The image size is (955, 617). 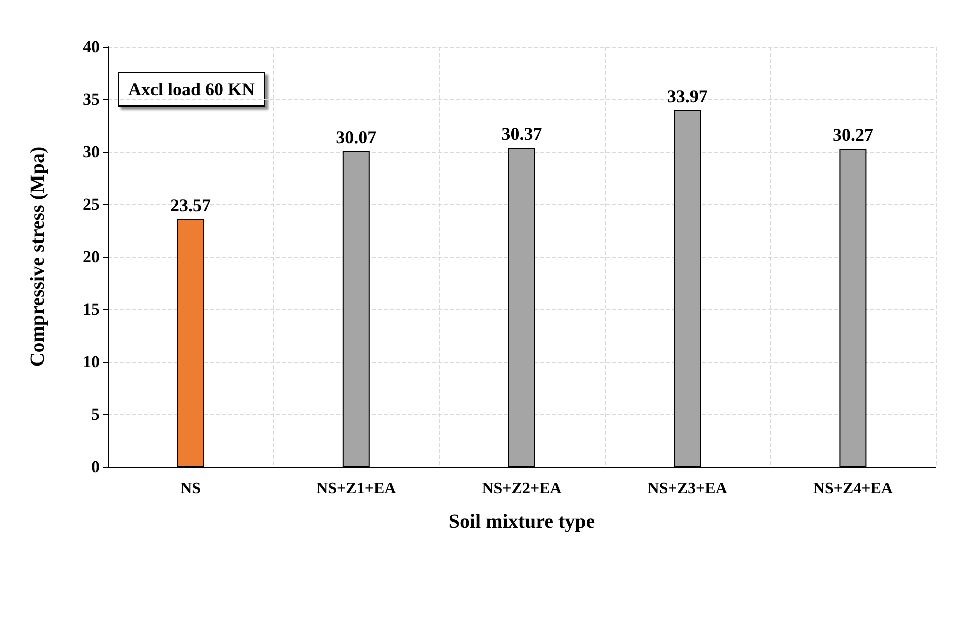 I want to click on data-label: 30.37, so click(x=522, y=134).